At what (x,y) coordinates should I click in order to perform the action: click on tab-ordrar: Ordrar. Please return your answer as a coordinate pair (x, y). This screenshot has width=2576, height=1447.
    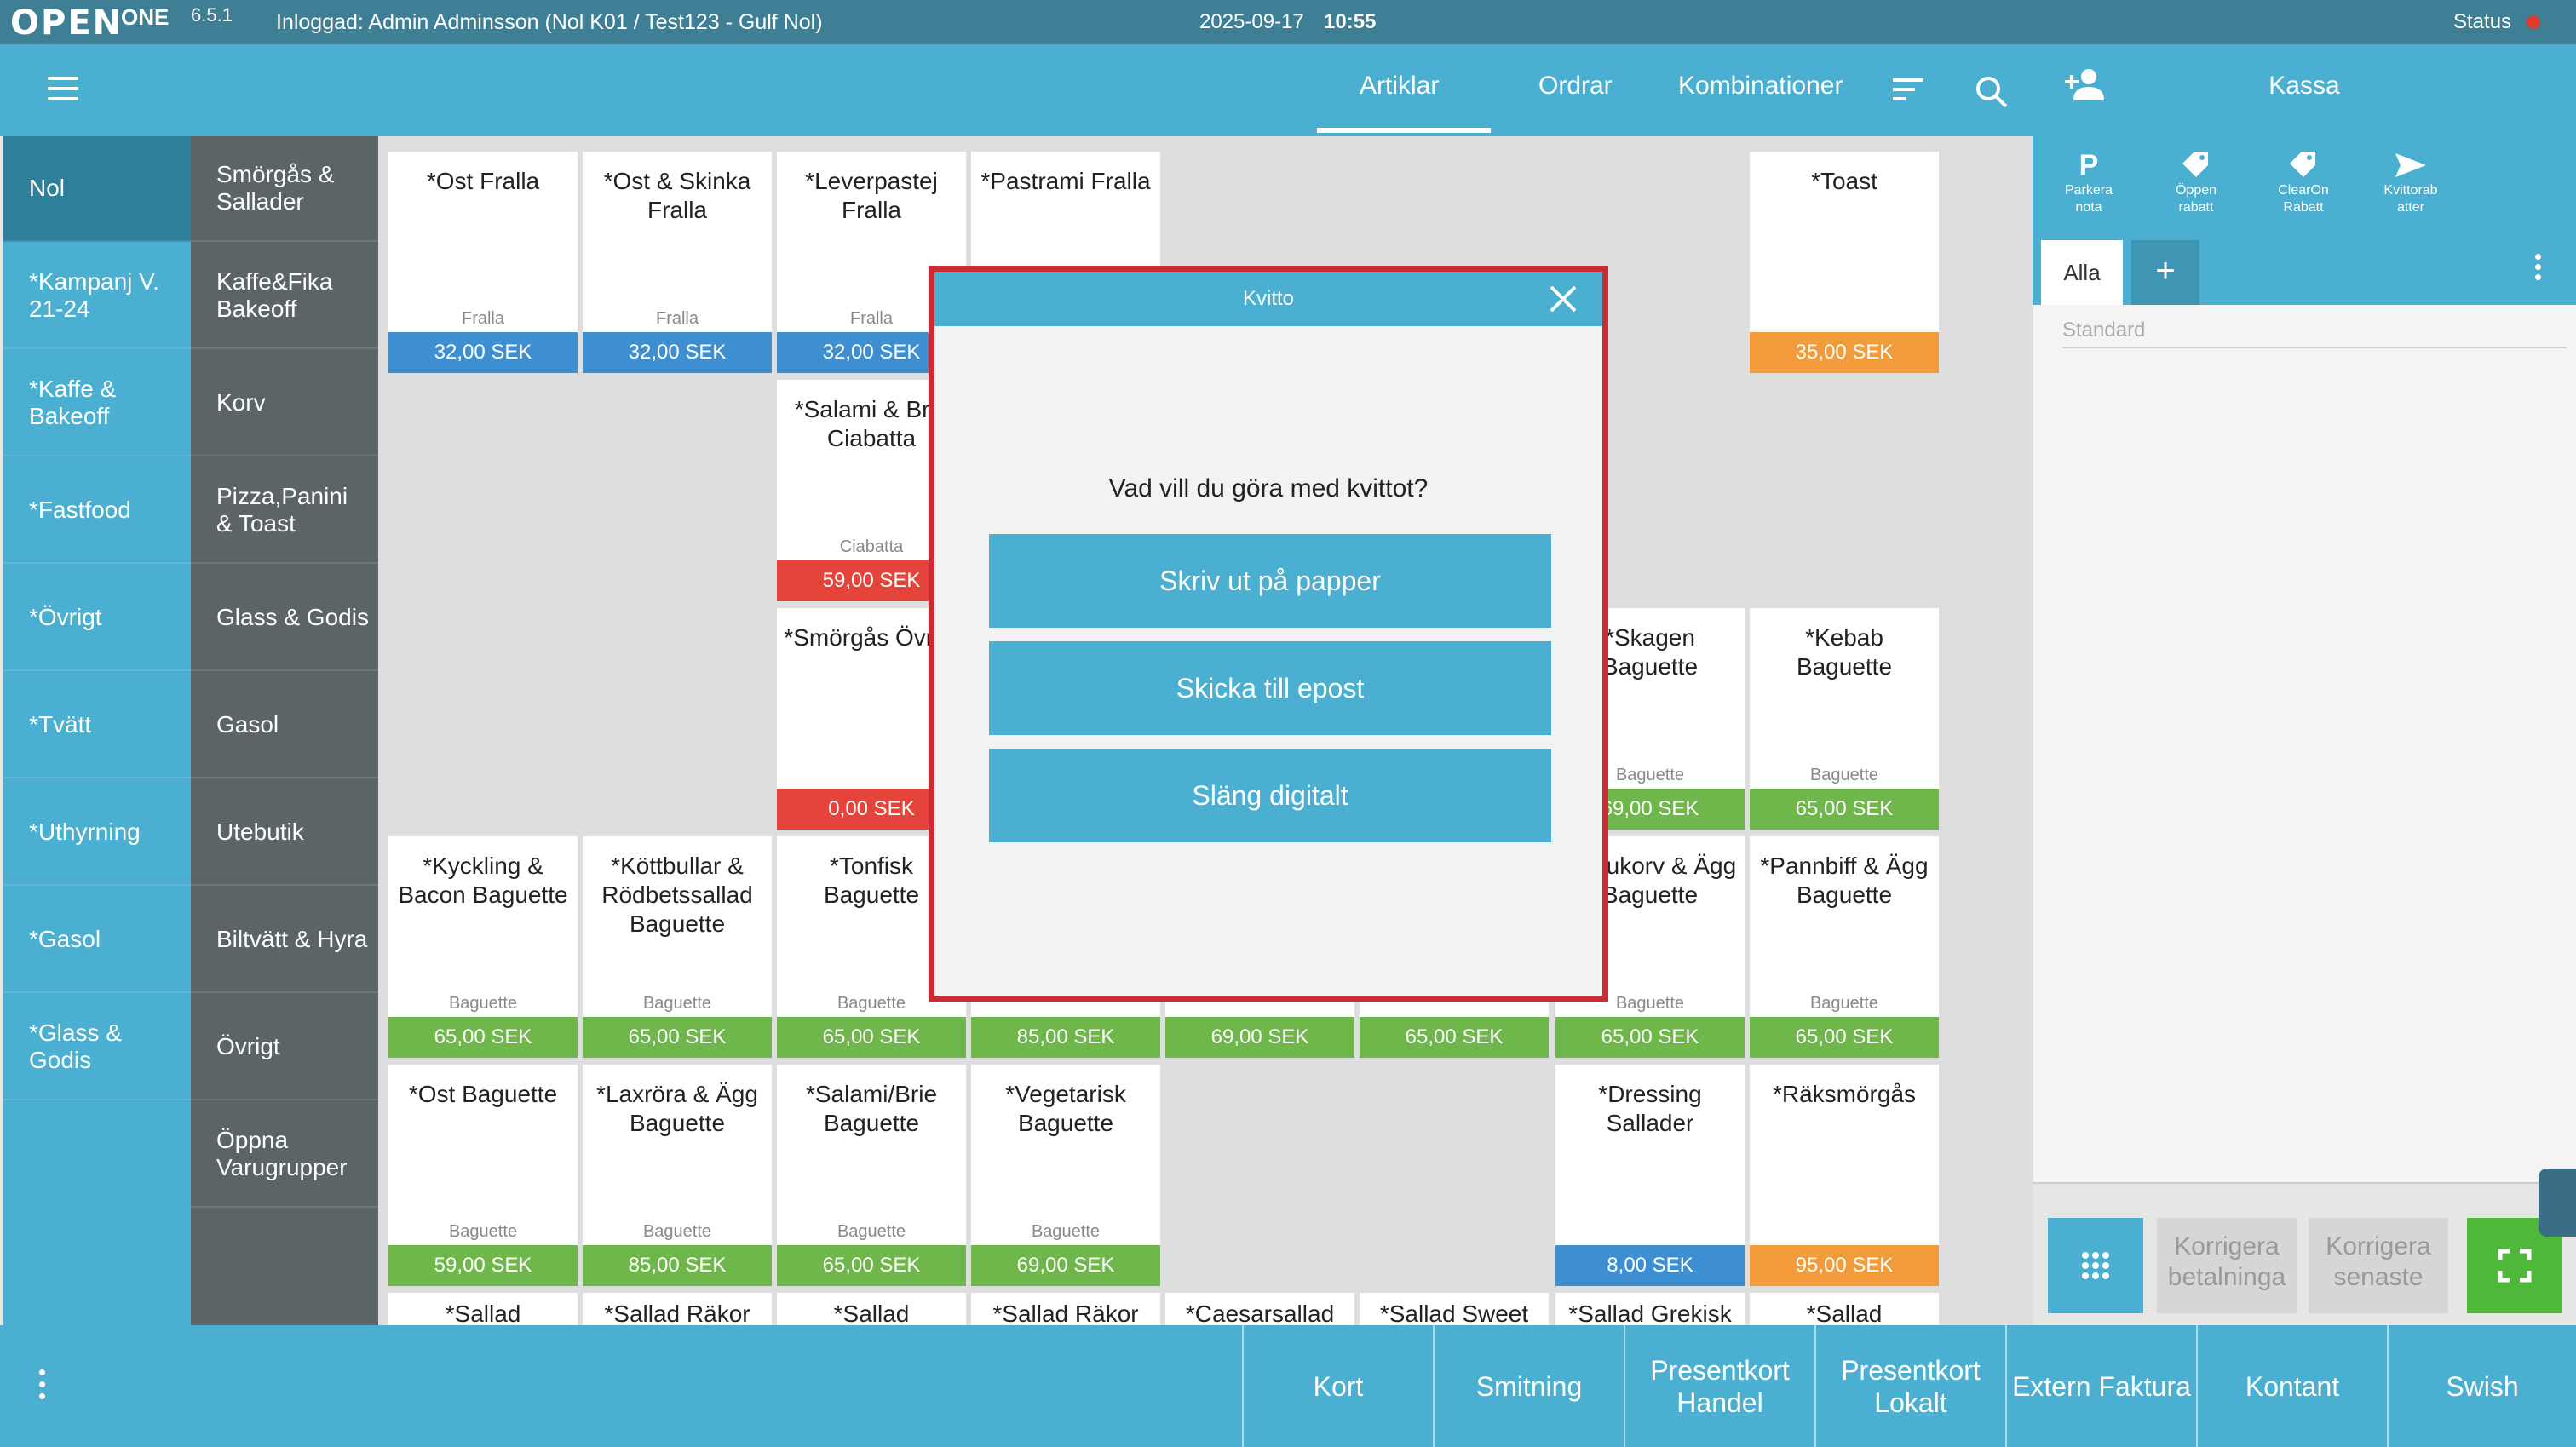
    Looking at the image, I should click on (1576, 86).